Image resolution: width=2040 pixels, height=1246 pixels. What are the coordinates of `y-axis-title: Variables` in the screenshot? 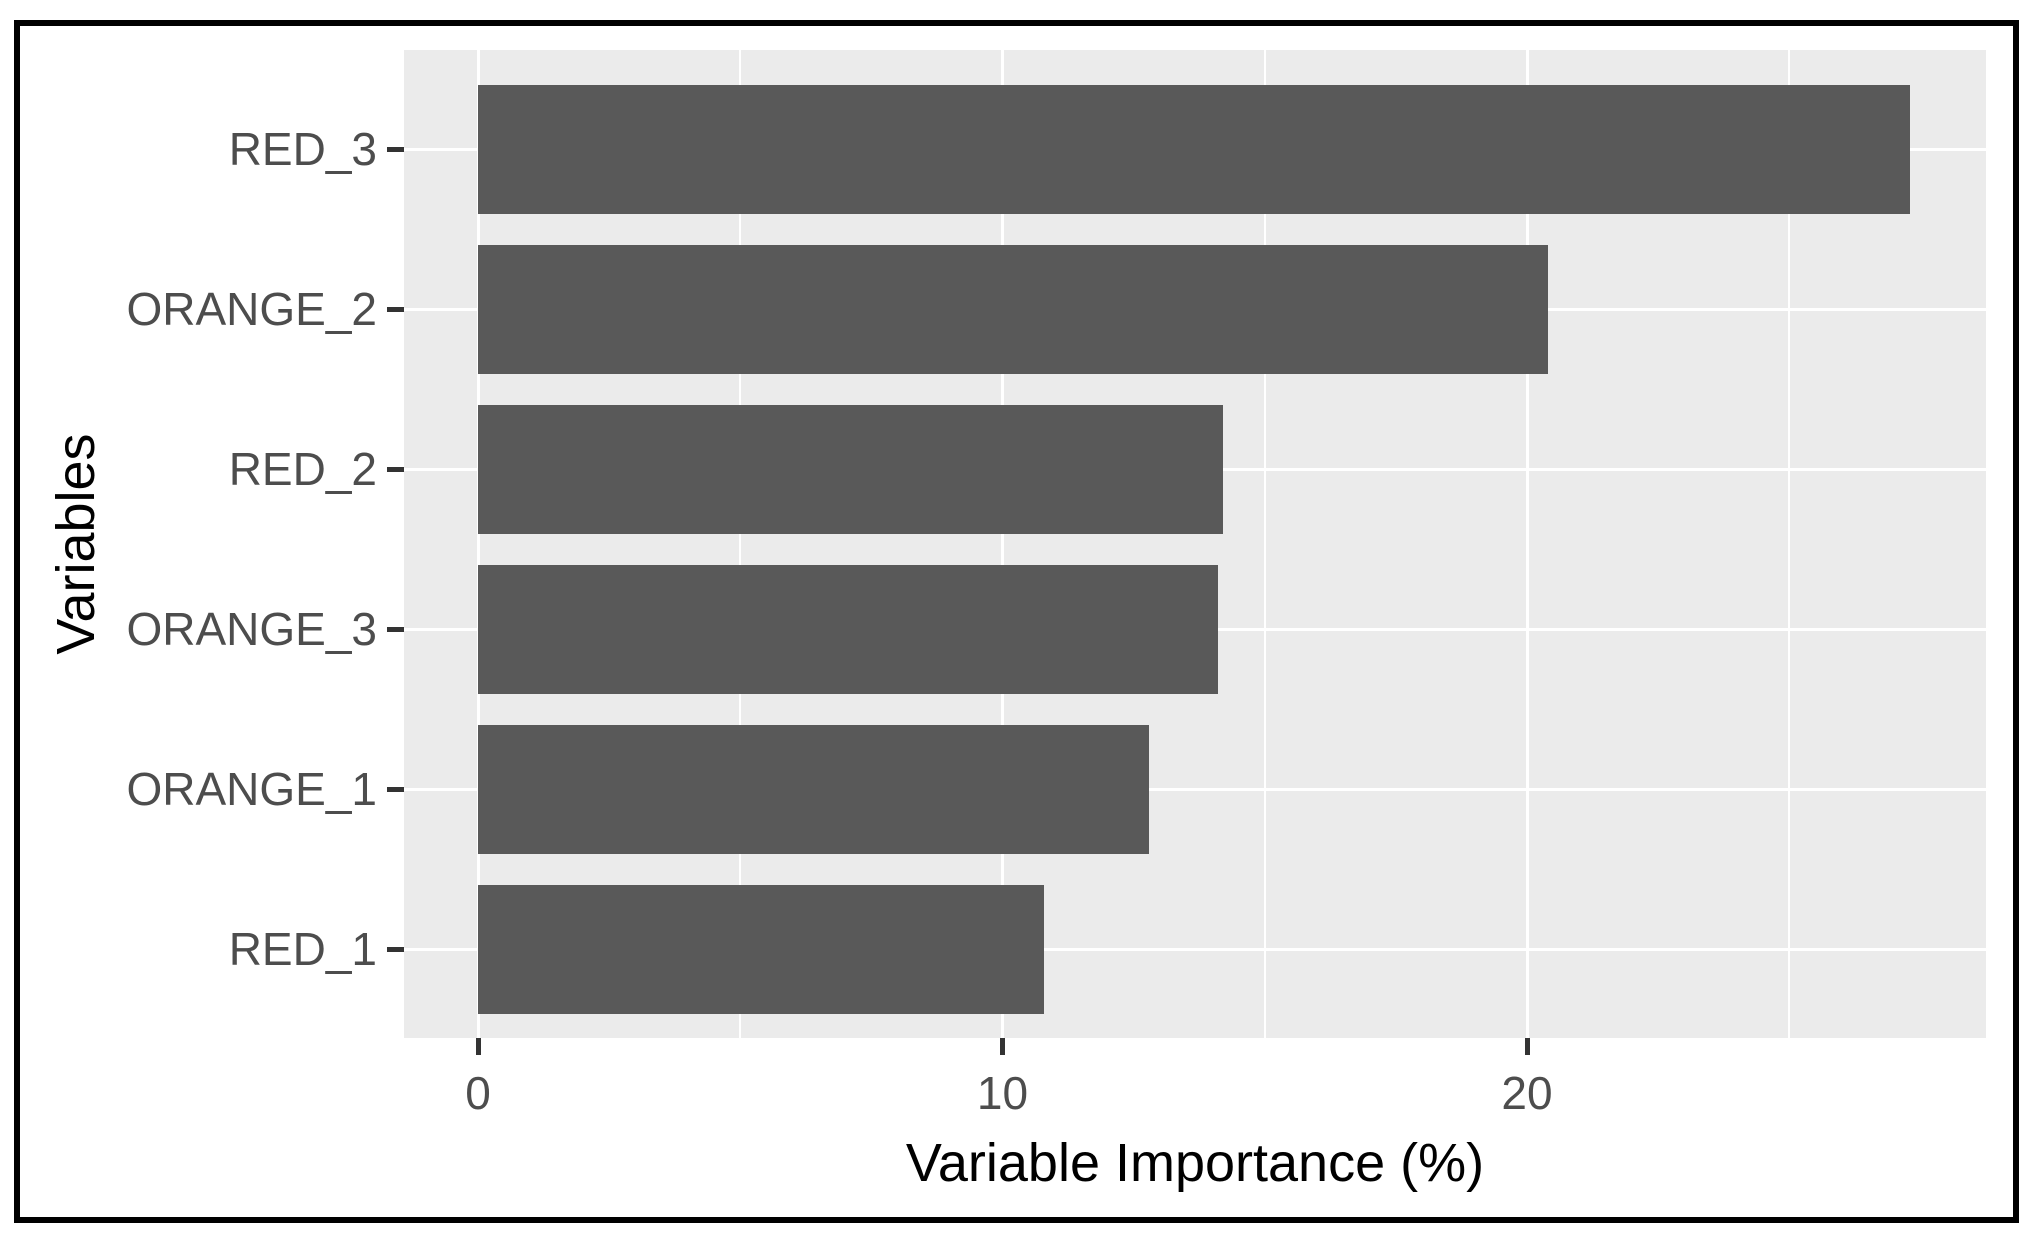 It's located at (76, 544).